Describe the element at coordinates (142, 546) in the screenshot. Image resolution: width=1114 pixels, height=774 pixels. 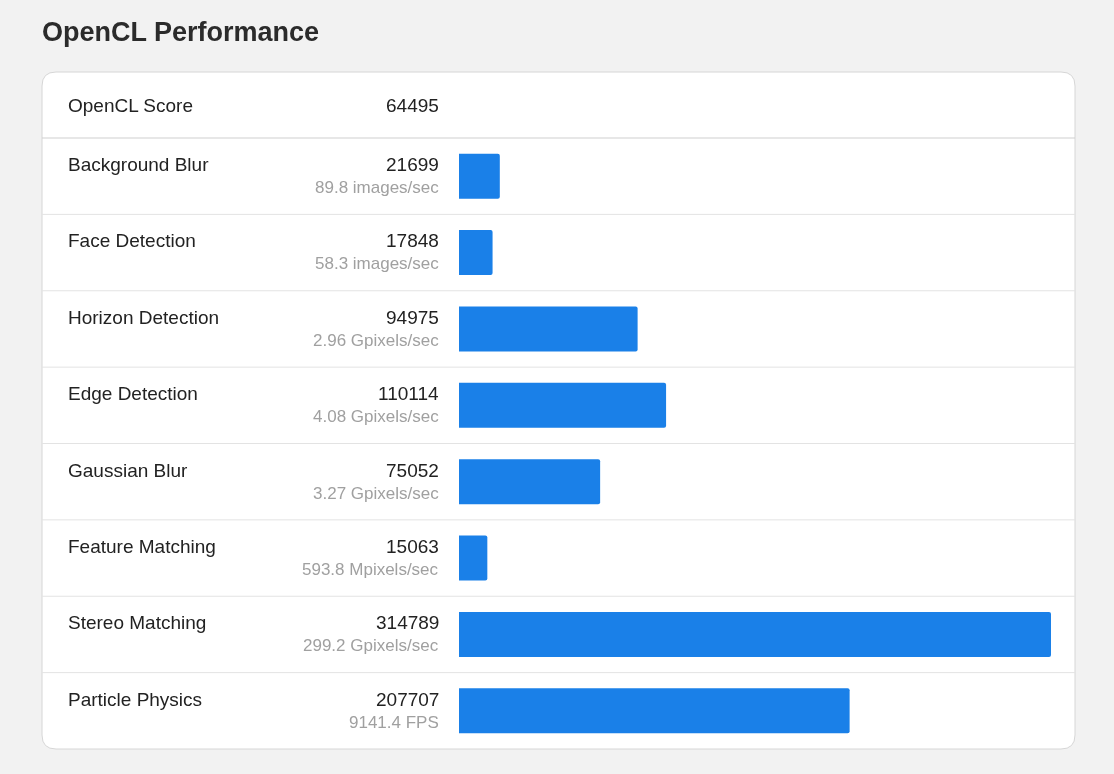
I see `y-tick-label: Feature Matching` at that location.